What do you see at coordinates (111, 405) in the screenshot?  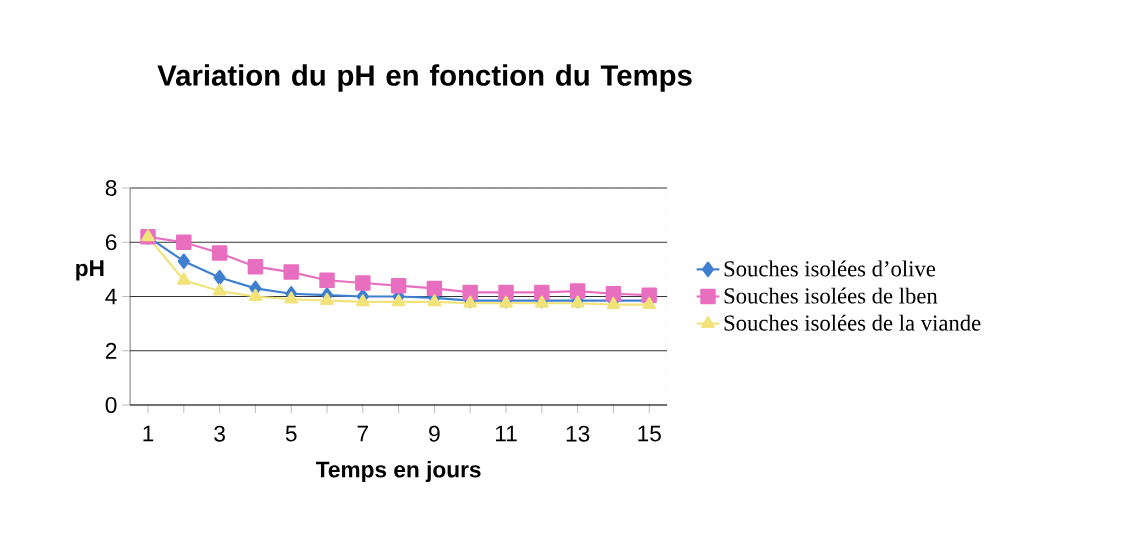 I see `y-tick-label: 0` at bounding box center [111, 405].